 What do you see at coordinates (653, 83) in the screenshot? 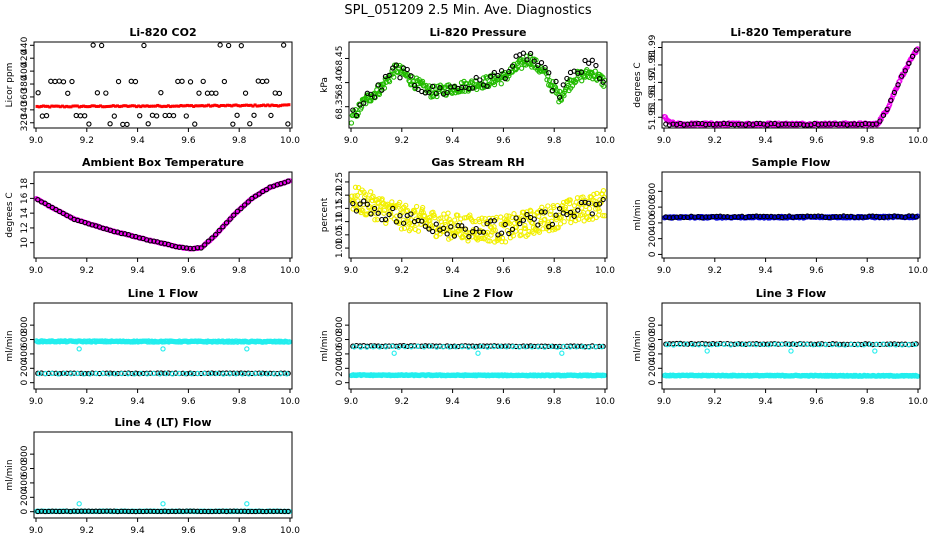
I see `y-tick-label: 51.97` at bounding box center [653, 83].